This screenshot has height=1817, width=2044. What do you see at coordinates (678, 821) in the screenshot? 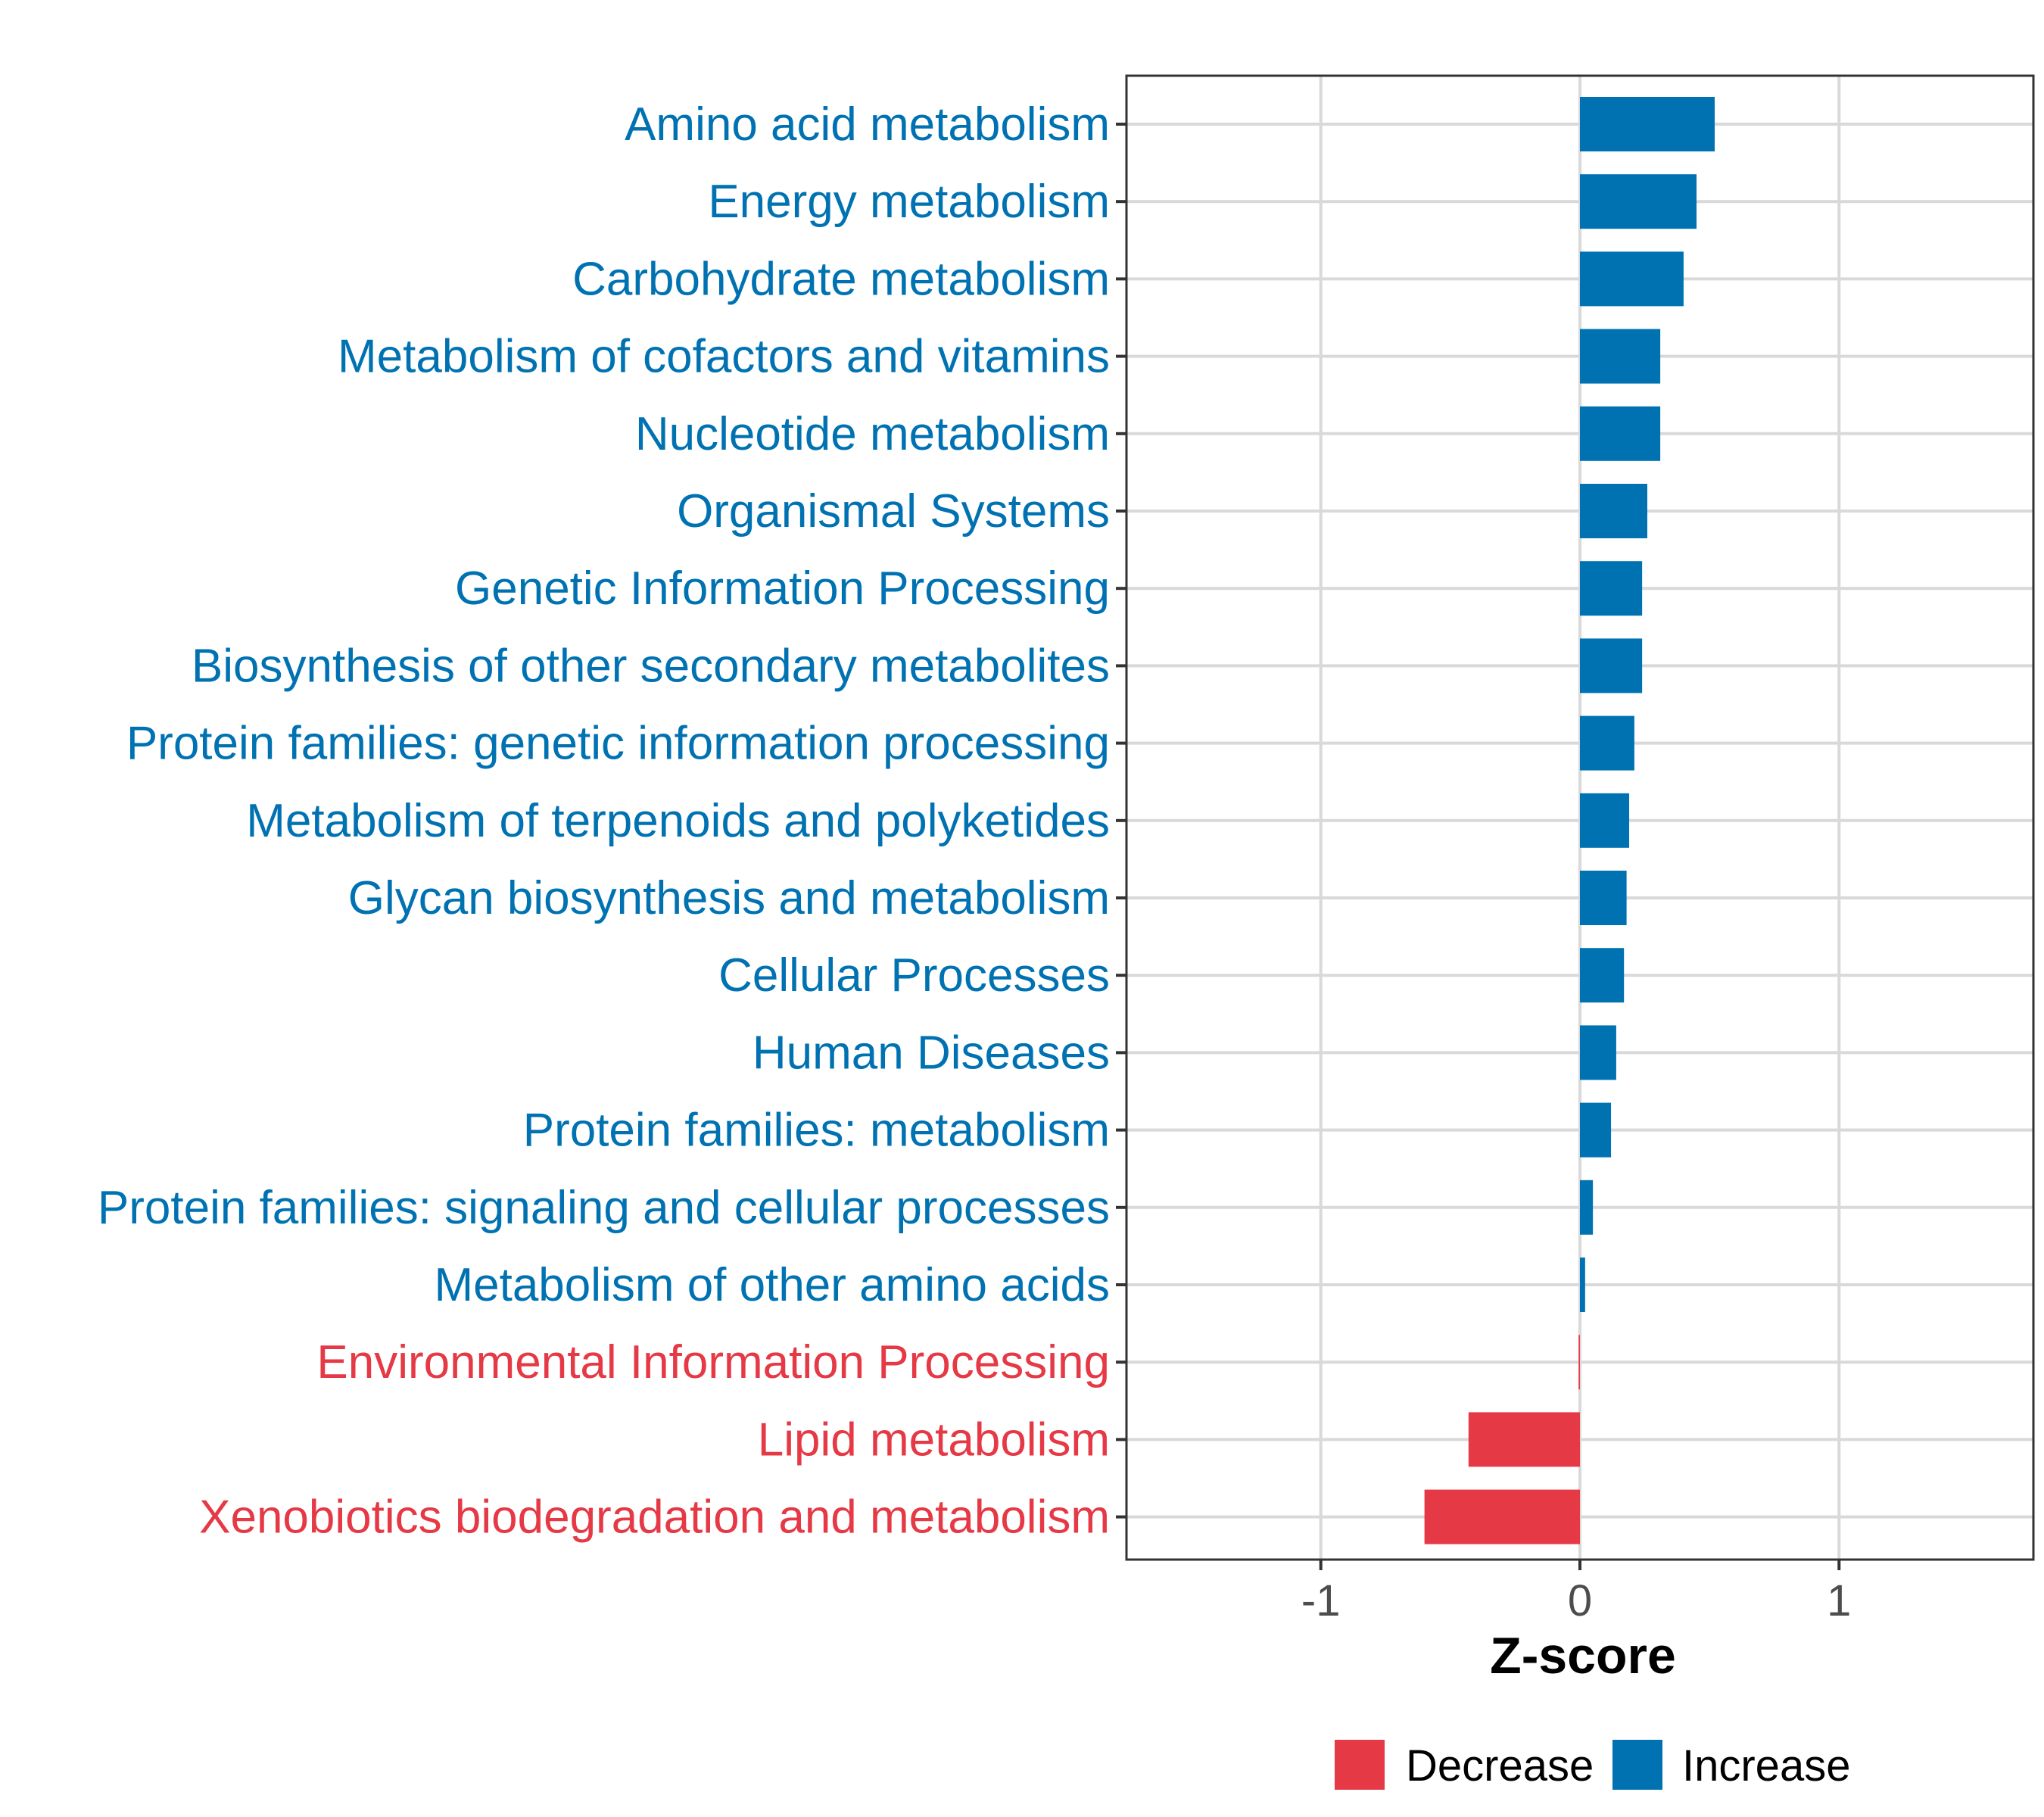
I see `y-category-label: Metabolism of terpenoids and polyketides` at bounding box center [678, 821].